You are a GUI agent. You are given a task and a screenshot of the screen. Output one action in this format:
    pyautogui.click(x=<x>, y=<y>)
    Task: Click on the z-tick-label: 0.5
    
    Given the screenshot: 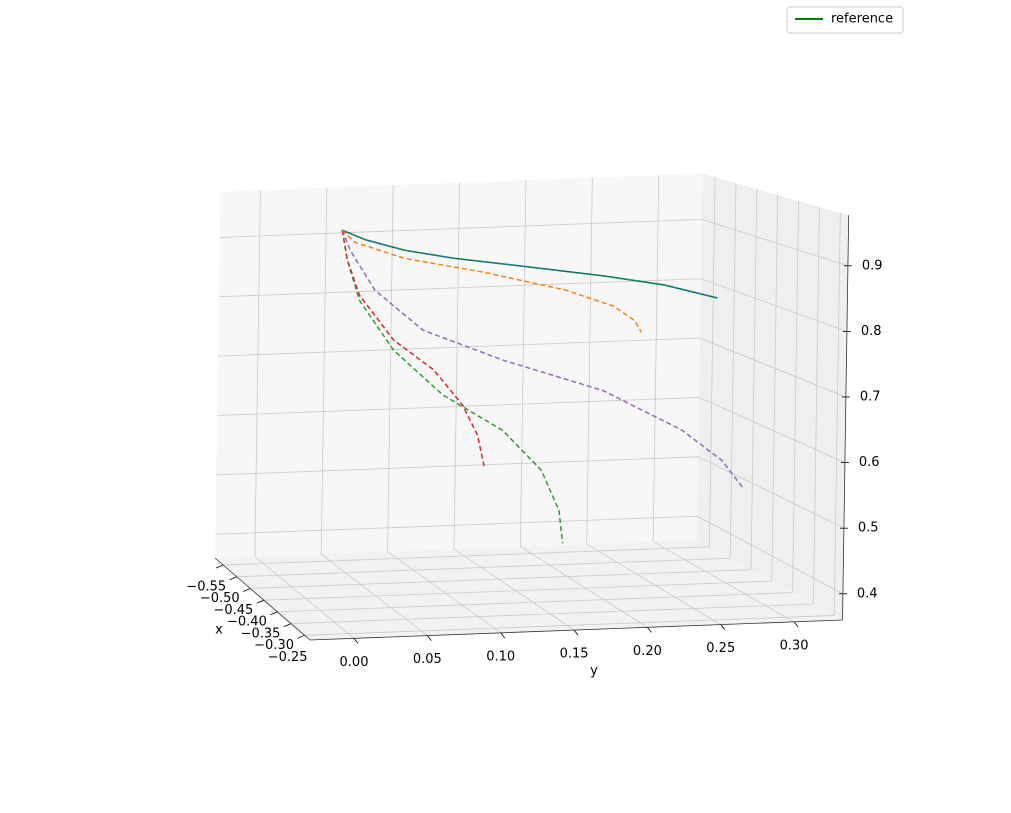 What is the action you would take?
    pyautogui.click(x=868, y=528)
    